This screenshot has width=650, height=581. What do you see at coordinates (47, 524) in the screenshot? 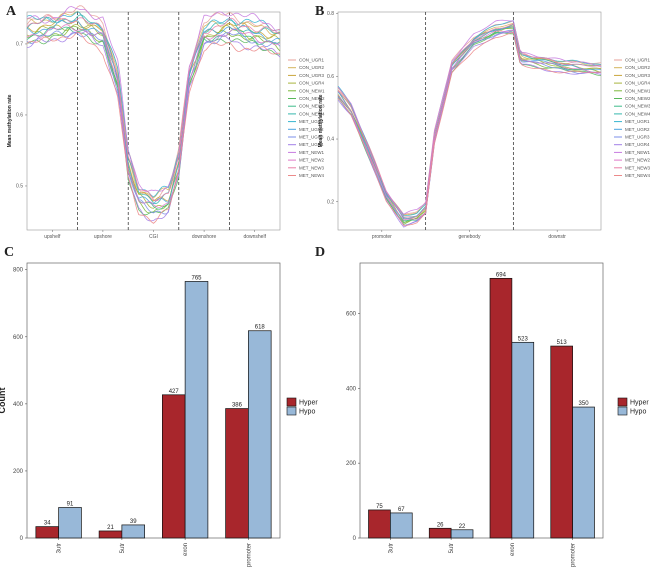
I see `bar-value-label: 34` at bounding box center [47, 524].